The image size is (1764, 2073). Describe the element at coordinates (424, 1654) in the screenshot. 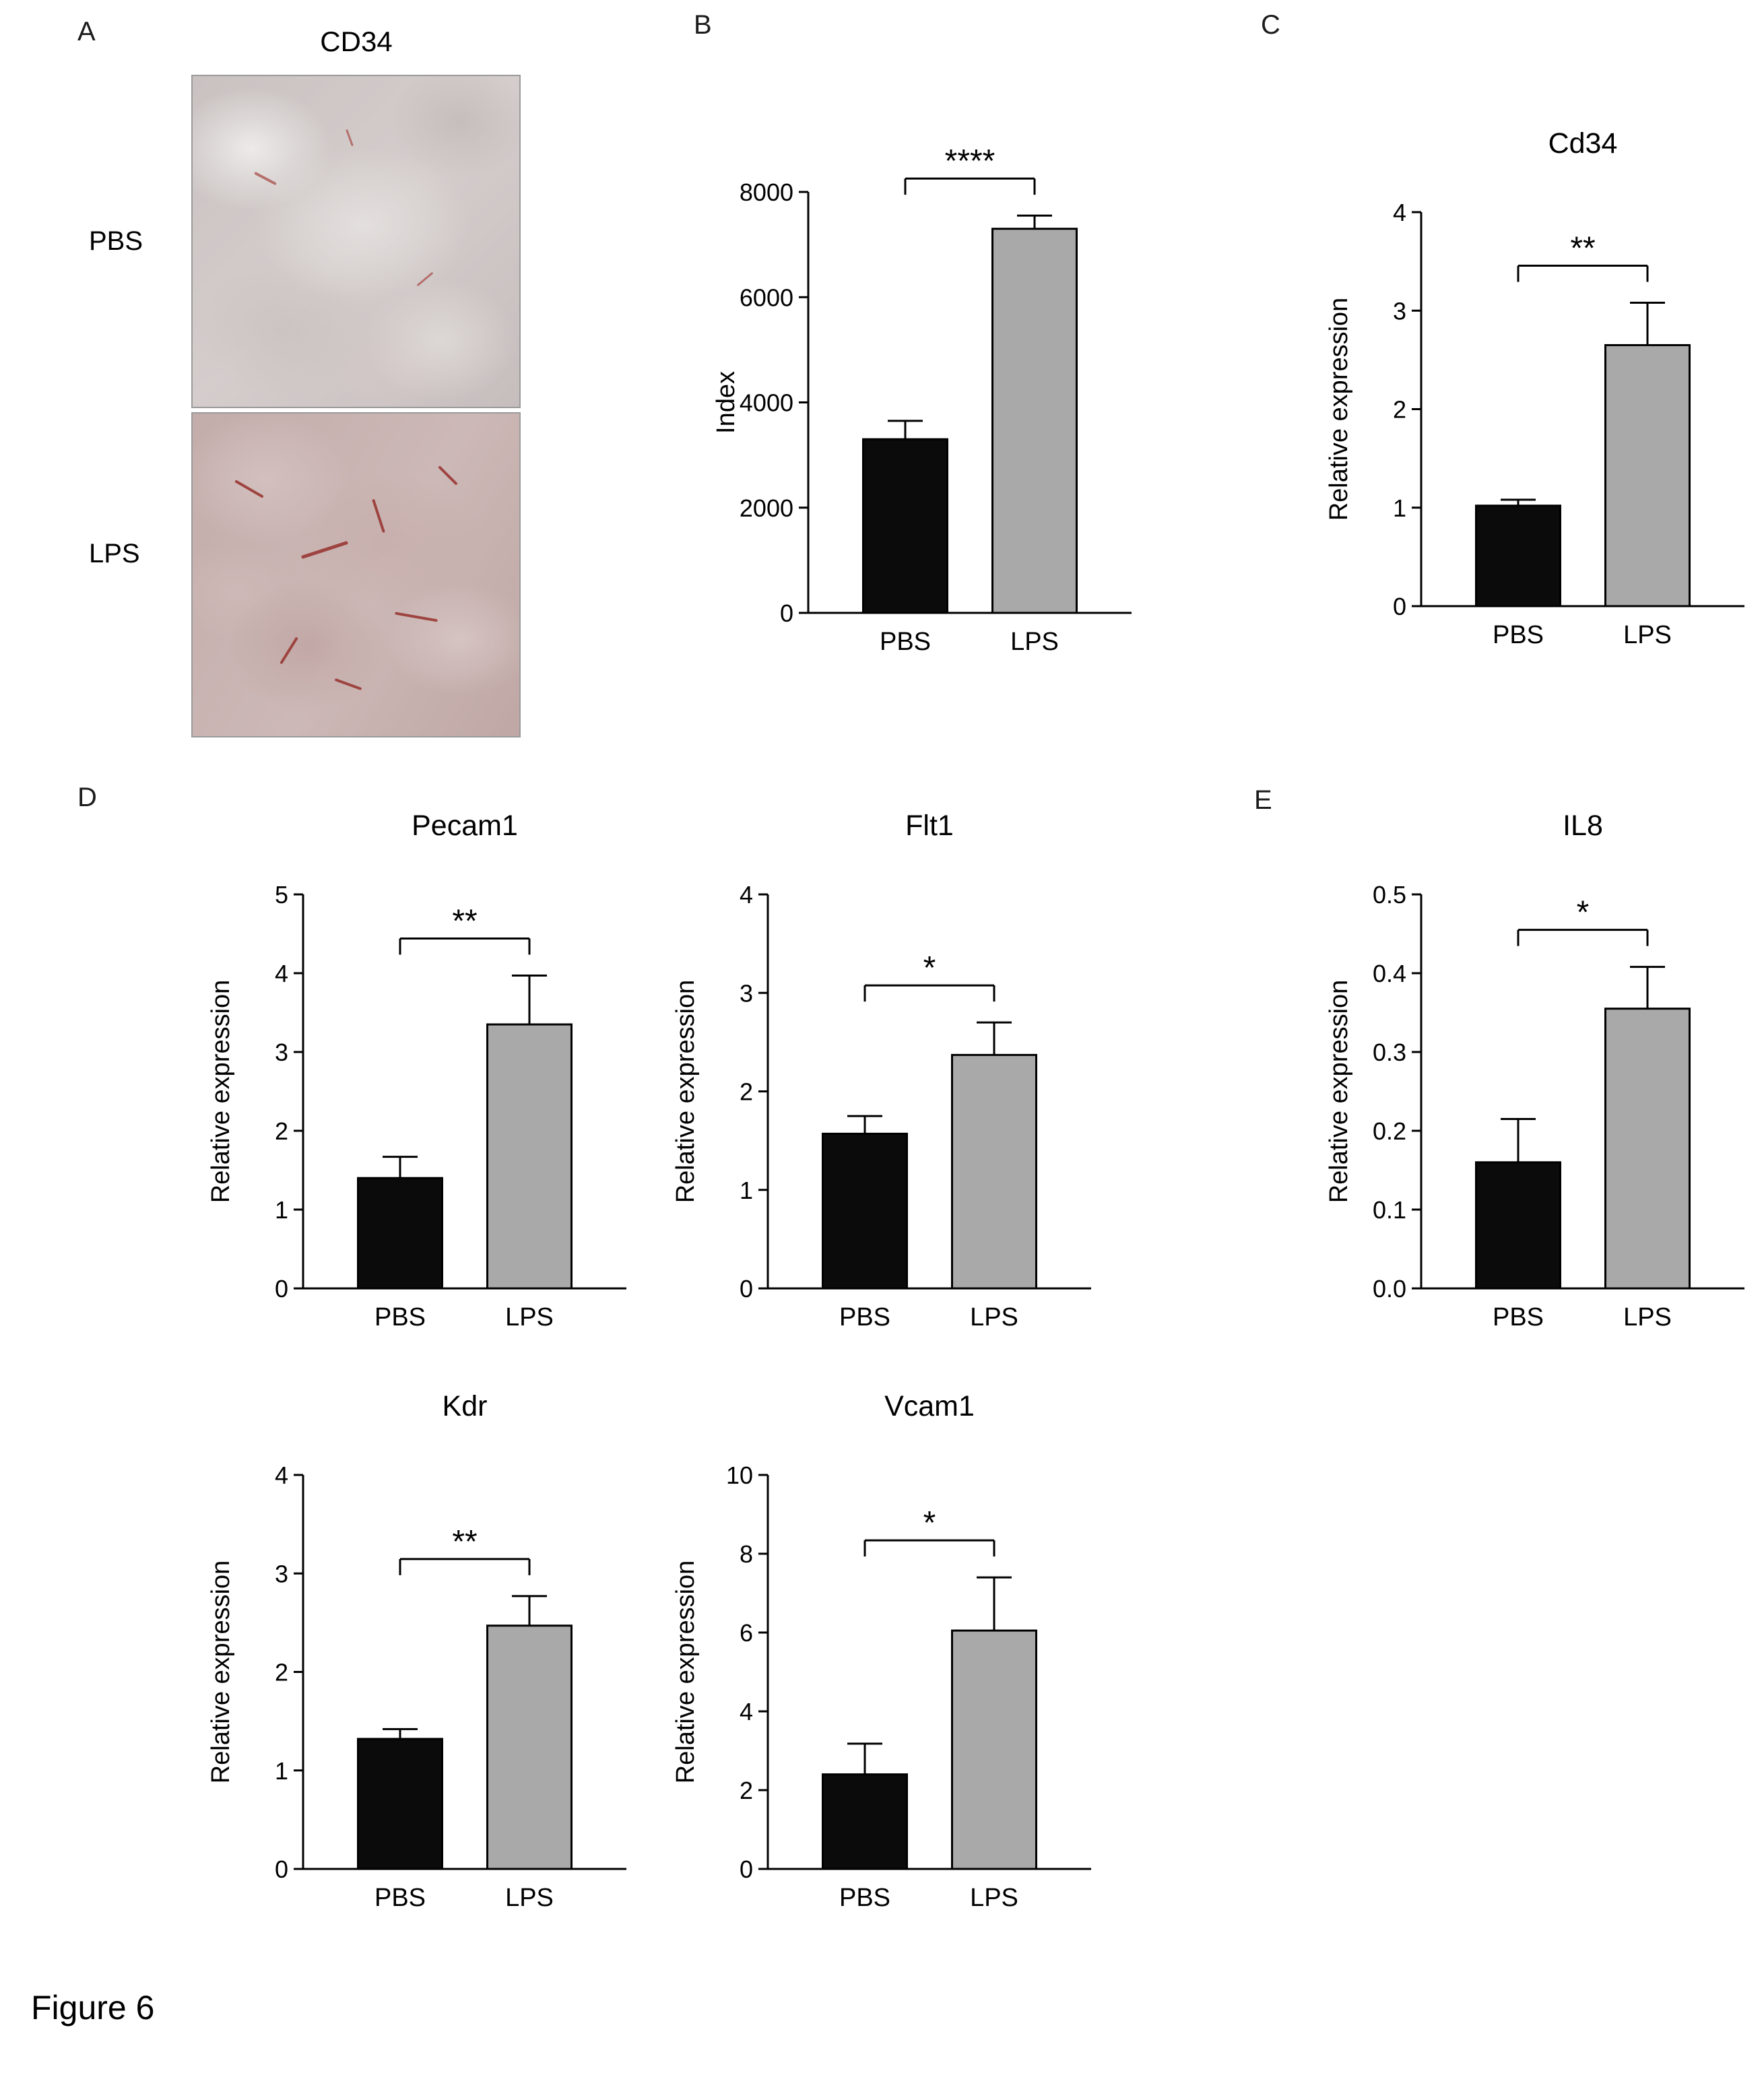

I see `bar-chart-kdr: Kdr 0 1 2 3 4 Relative expression PBS LPS **` at that location.